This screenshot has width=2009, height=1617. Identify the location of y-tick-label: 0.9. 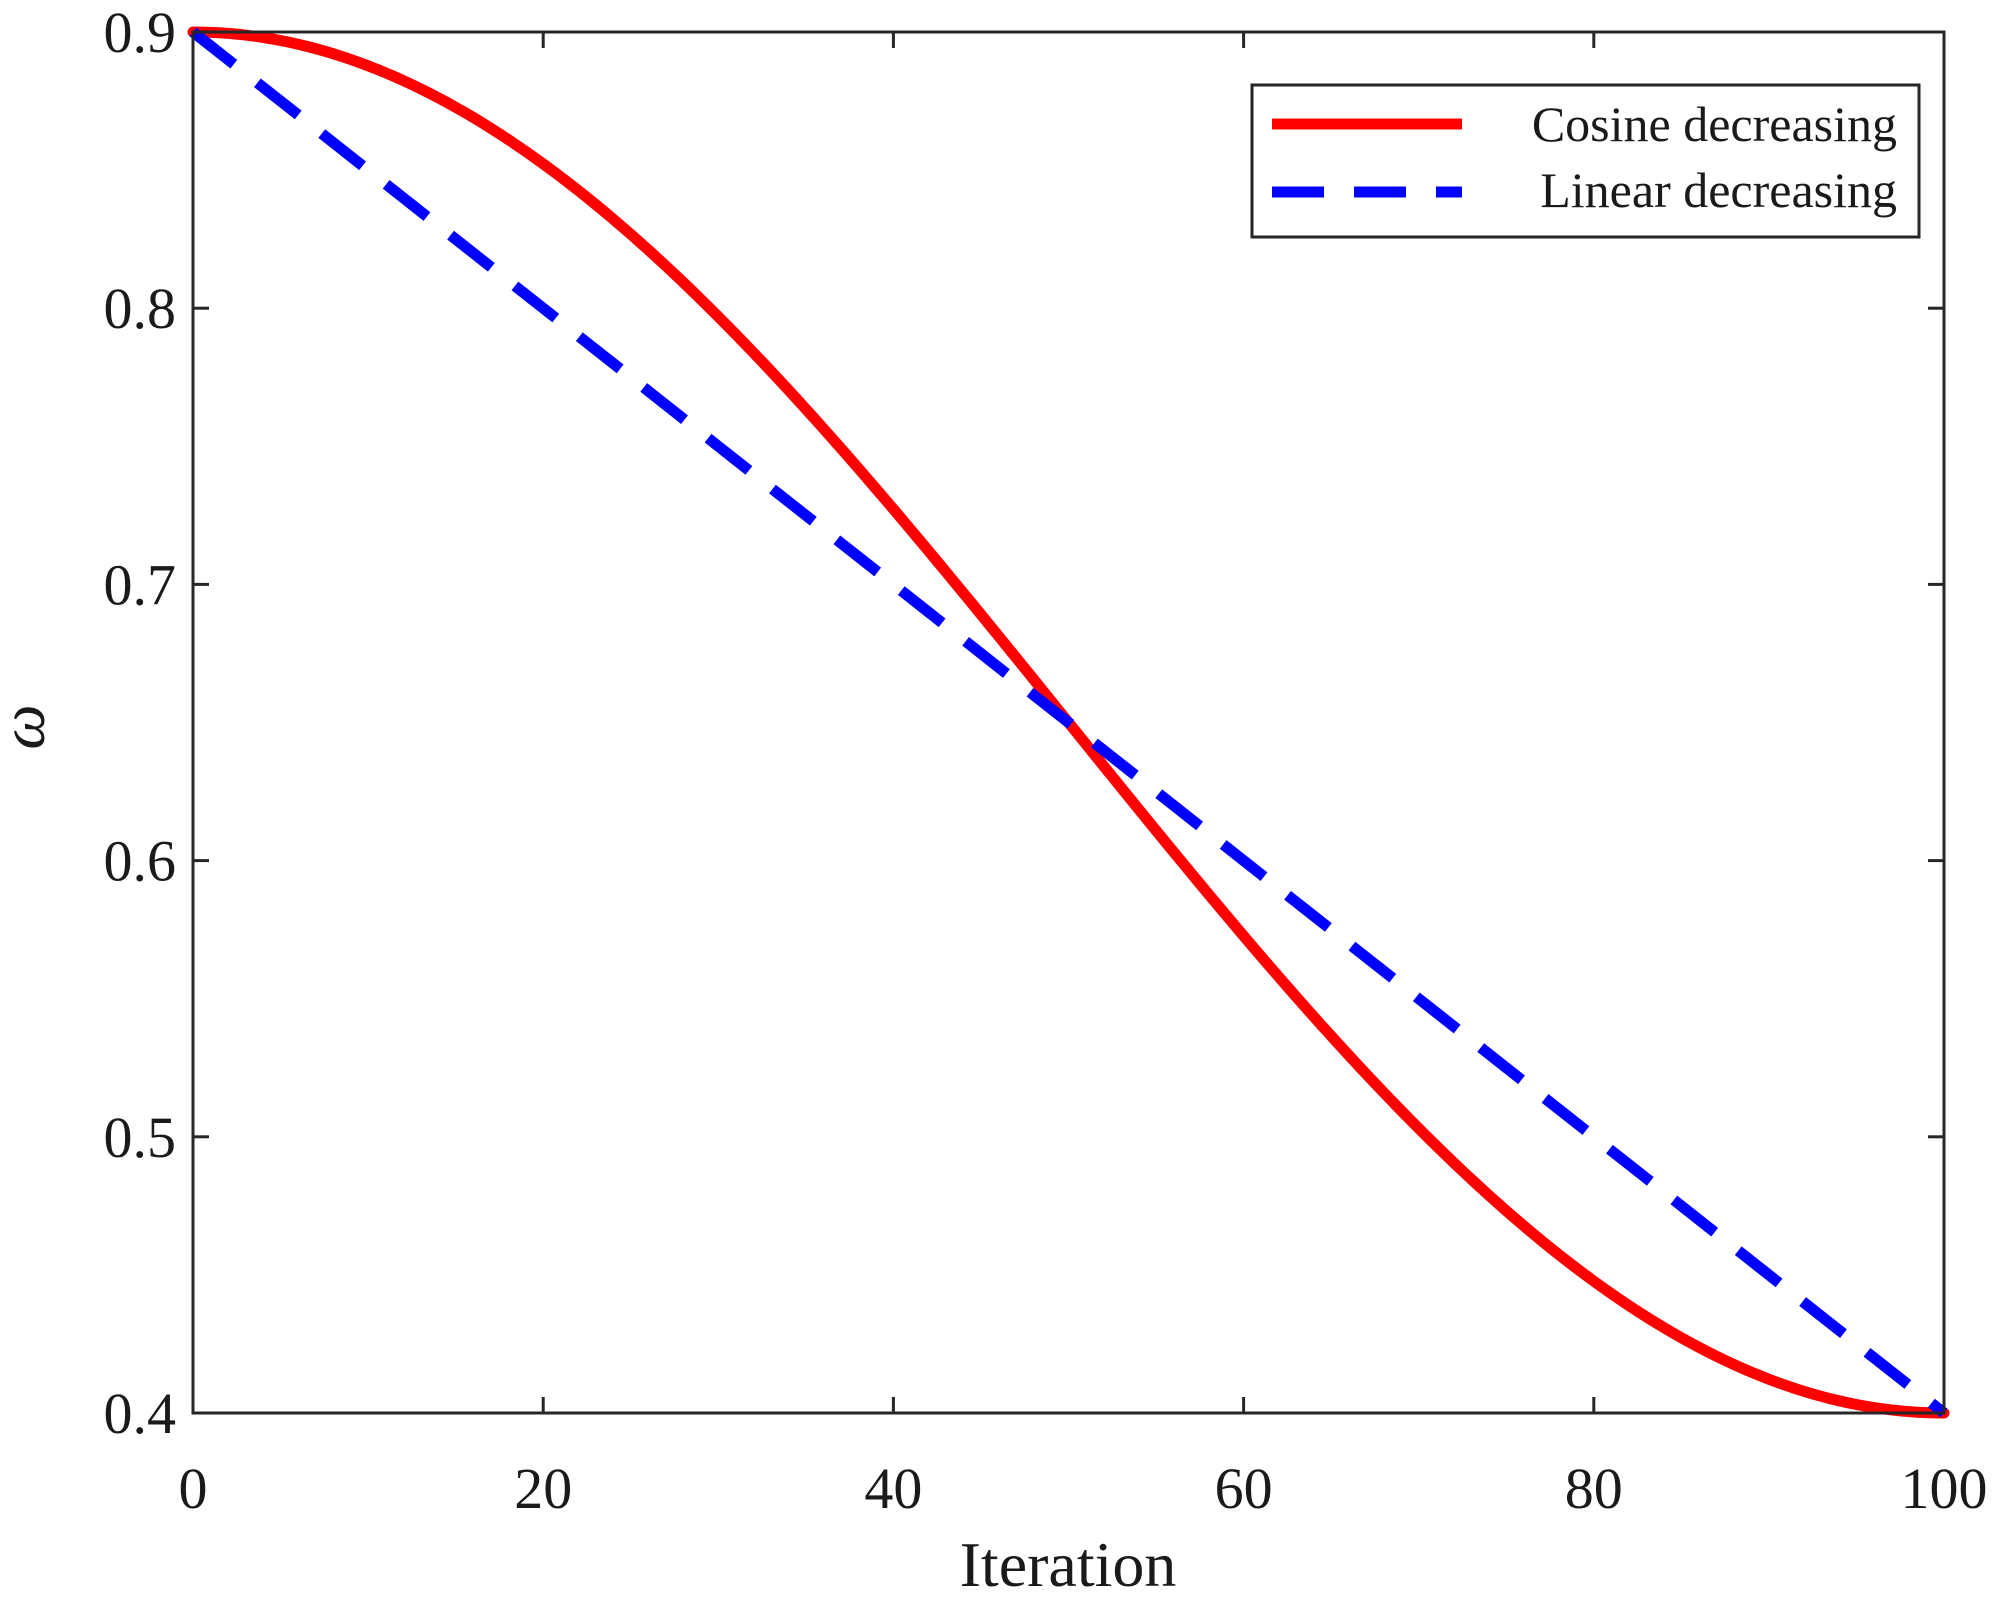
(140, 32).